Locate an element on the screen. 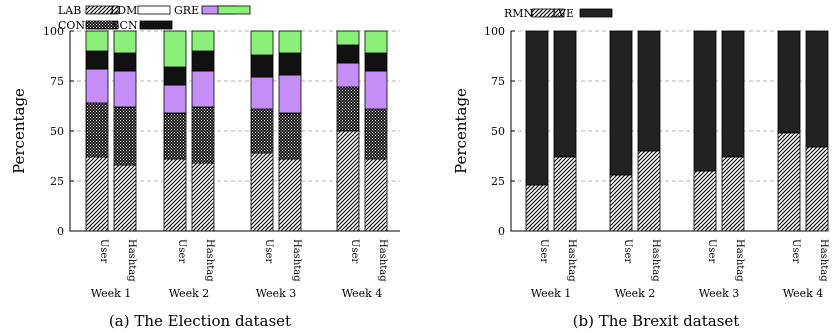 The width and height of the screenshot is (832, 333). election-legend: LAB LDM GRE CON SCN is located at coordinates (154, 18).